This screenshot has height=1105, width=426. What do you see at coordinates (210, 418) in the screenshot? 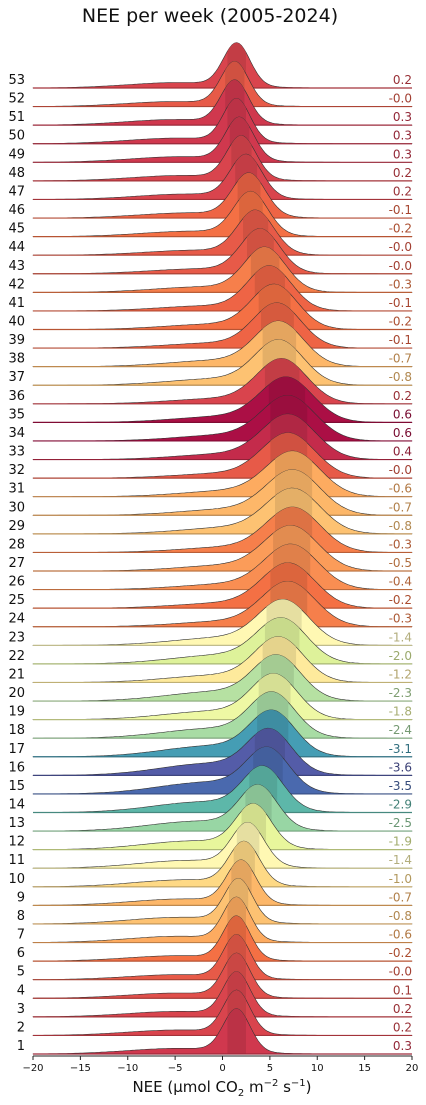
I see `ridge-week-34: 34 0.6` at bounding box center [210, 418].